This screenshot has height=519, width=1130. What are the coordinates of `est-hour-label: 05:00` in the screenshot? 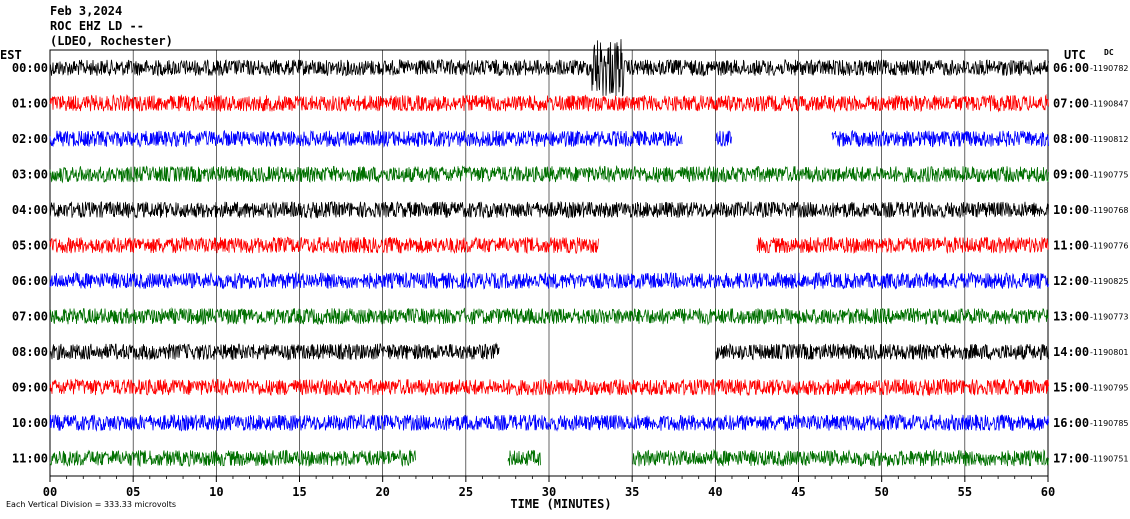 It's located at (30, 245).